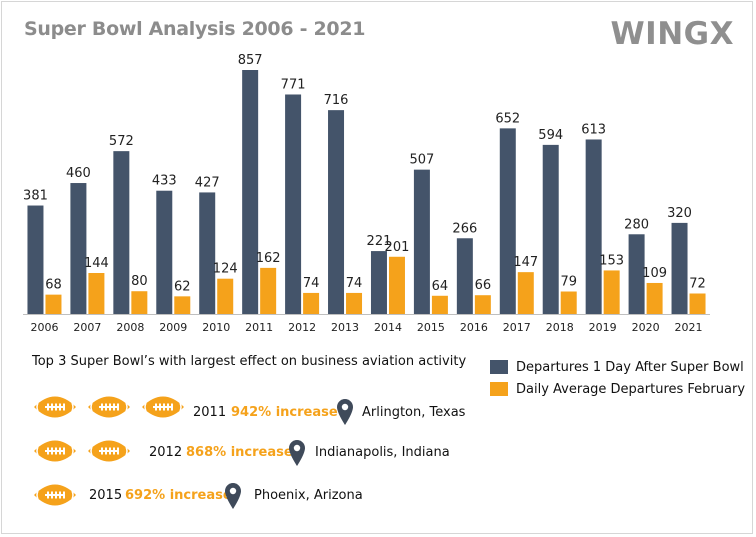  What do you see at coordinates (382, 452) in the screenshot?
I see `row-location: Indianapolis, Indiana` at bounding box center [382, 452].